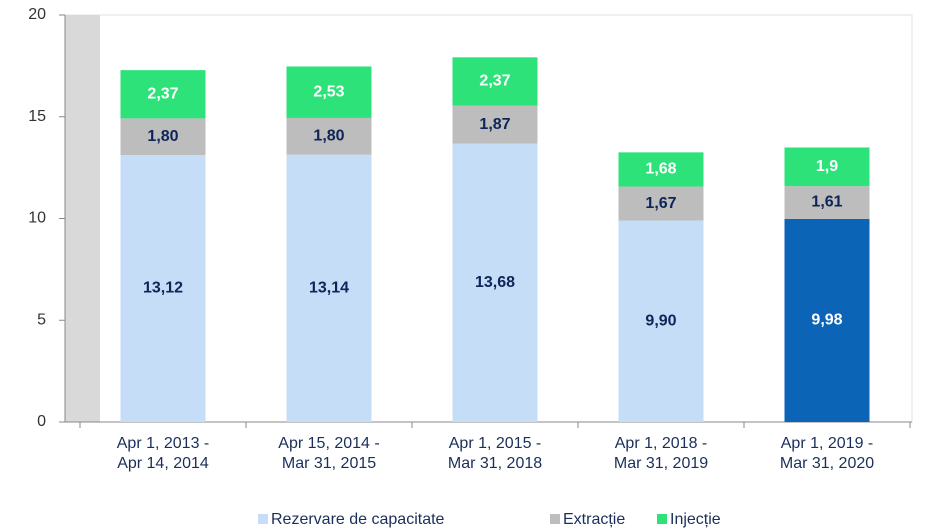 The image size is (925, 532). I want to click on value-label: 13,68, so click(495, 282).